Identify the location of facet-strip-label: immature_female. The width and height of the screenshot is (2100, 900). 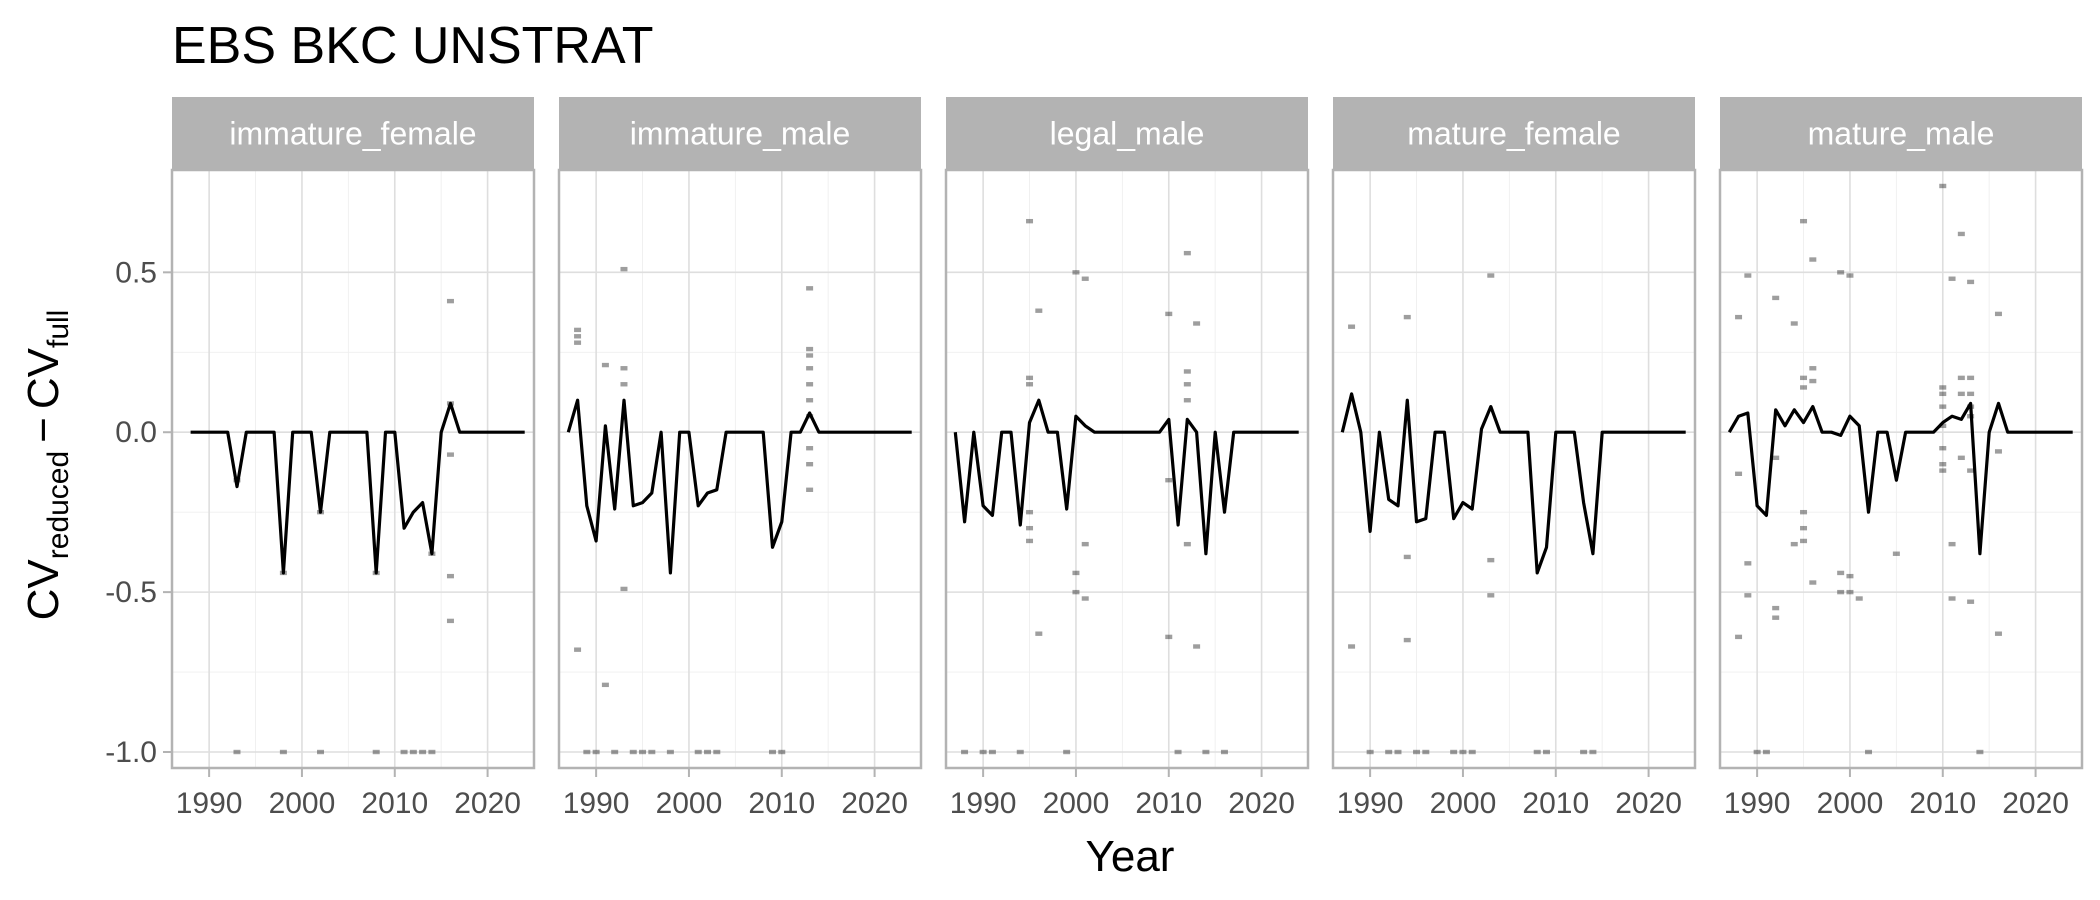
(352, 134).